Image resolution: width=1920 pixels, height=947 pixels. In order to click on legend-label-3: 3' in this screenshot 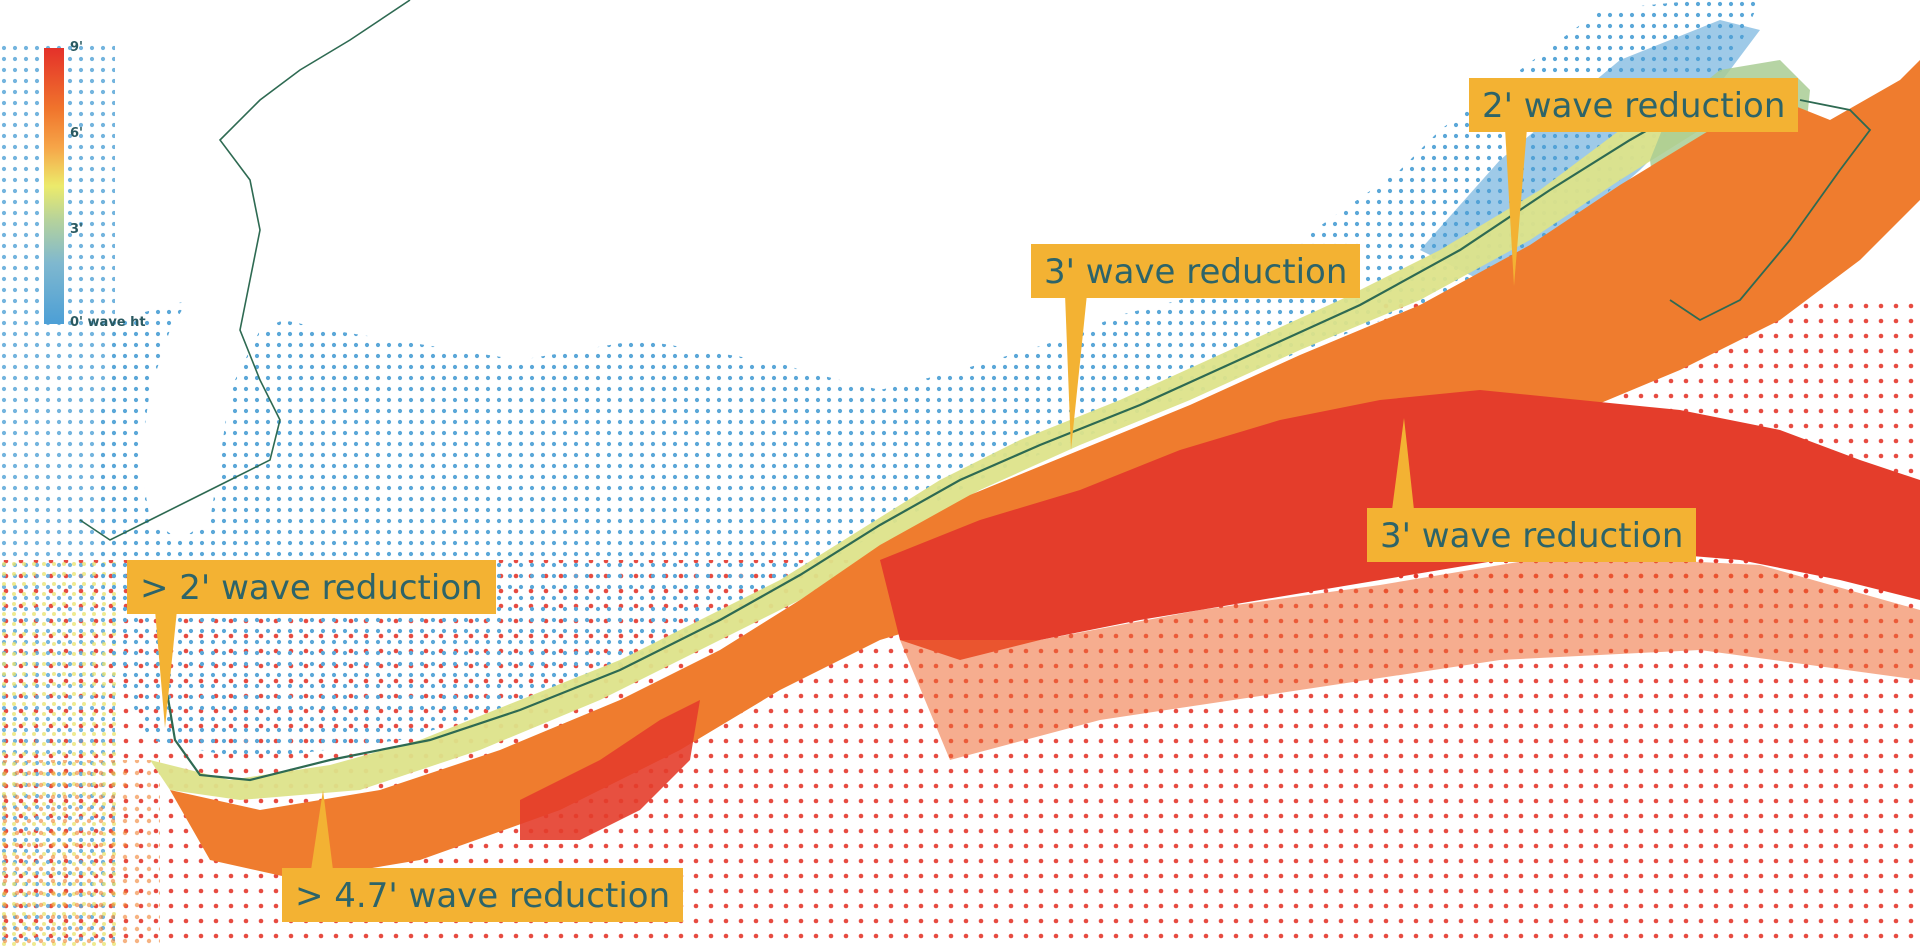, I will do `click(77, 229)`.